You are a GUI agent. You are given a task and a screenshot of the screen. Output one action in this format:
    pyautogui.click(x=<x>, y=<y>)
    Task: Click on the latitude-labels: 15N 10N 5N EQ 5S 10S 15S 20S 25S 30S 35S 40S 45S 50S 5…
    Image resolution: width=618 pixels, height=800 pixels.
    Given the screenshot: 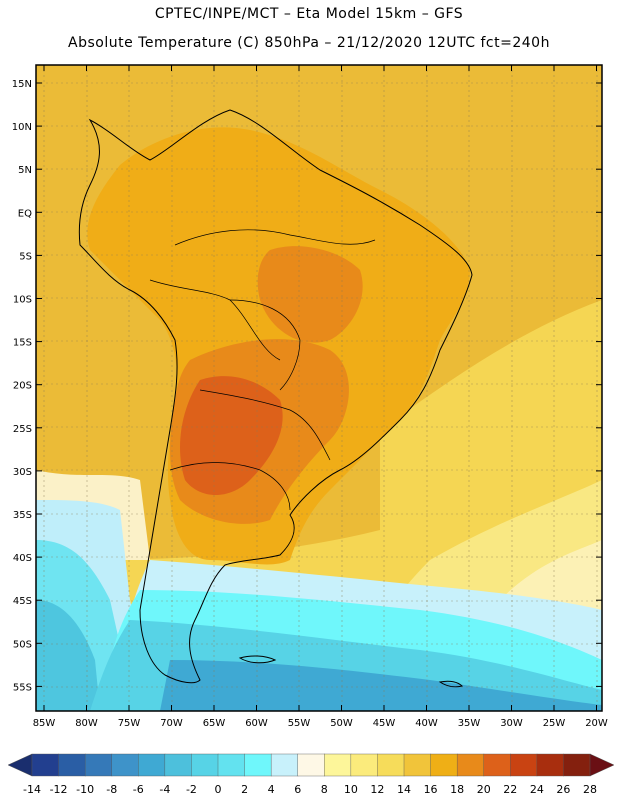 What is the action you would take?
    pyautogui.click(x=22, y=386)
    